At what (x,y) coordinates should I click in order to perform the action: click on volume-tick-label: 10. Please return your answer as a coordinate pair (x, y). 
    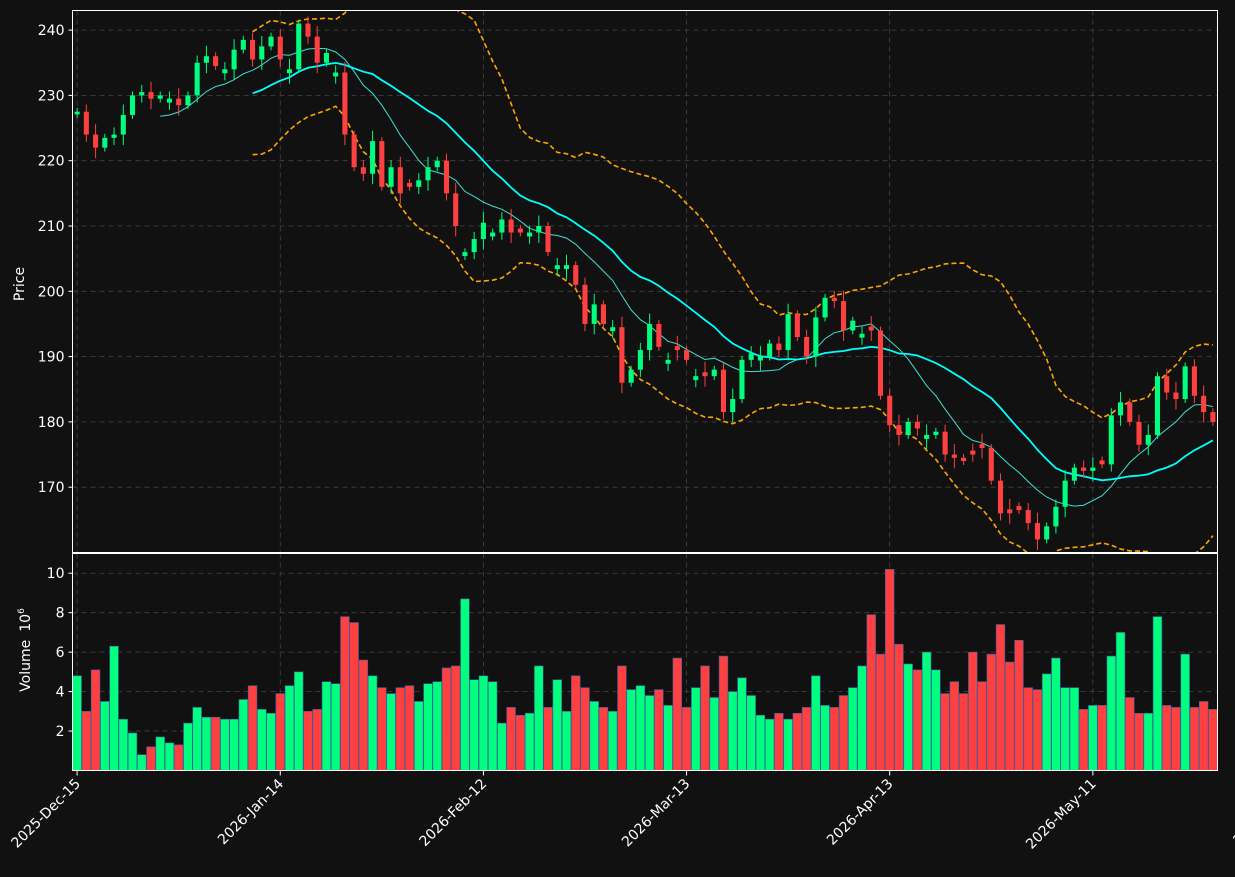
    Looking at the image, I should click on (56, 574).